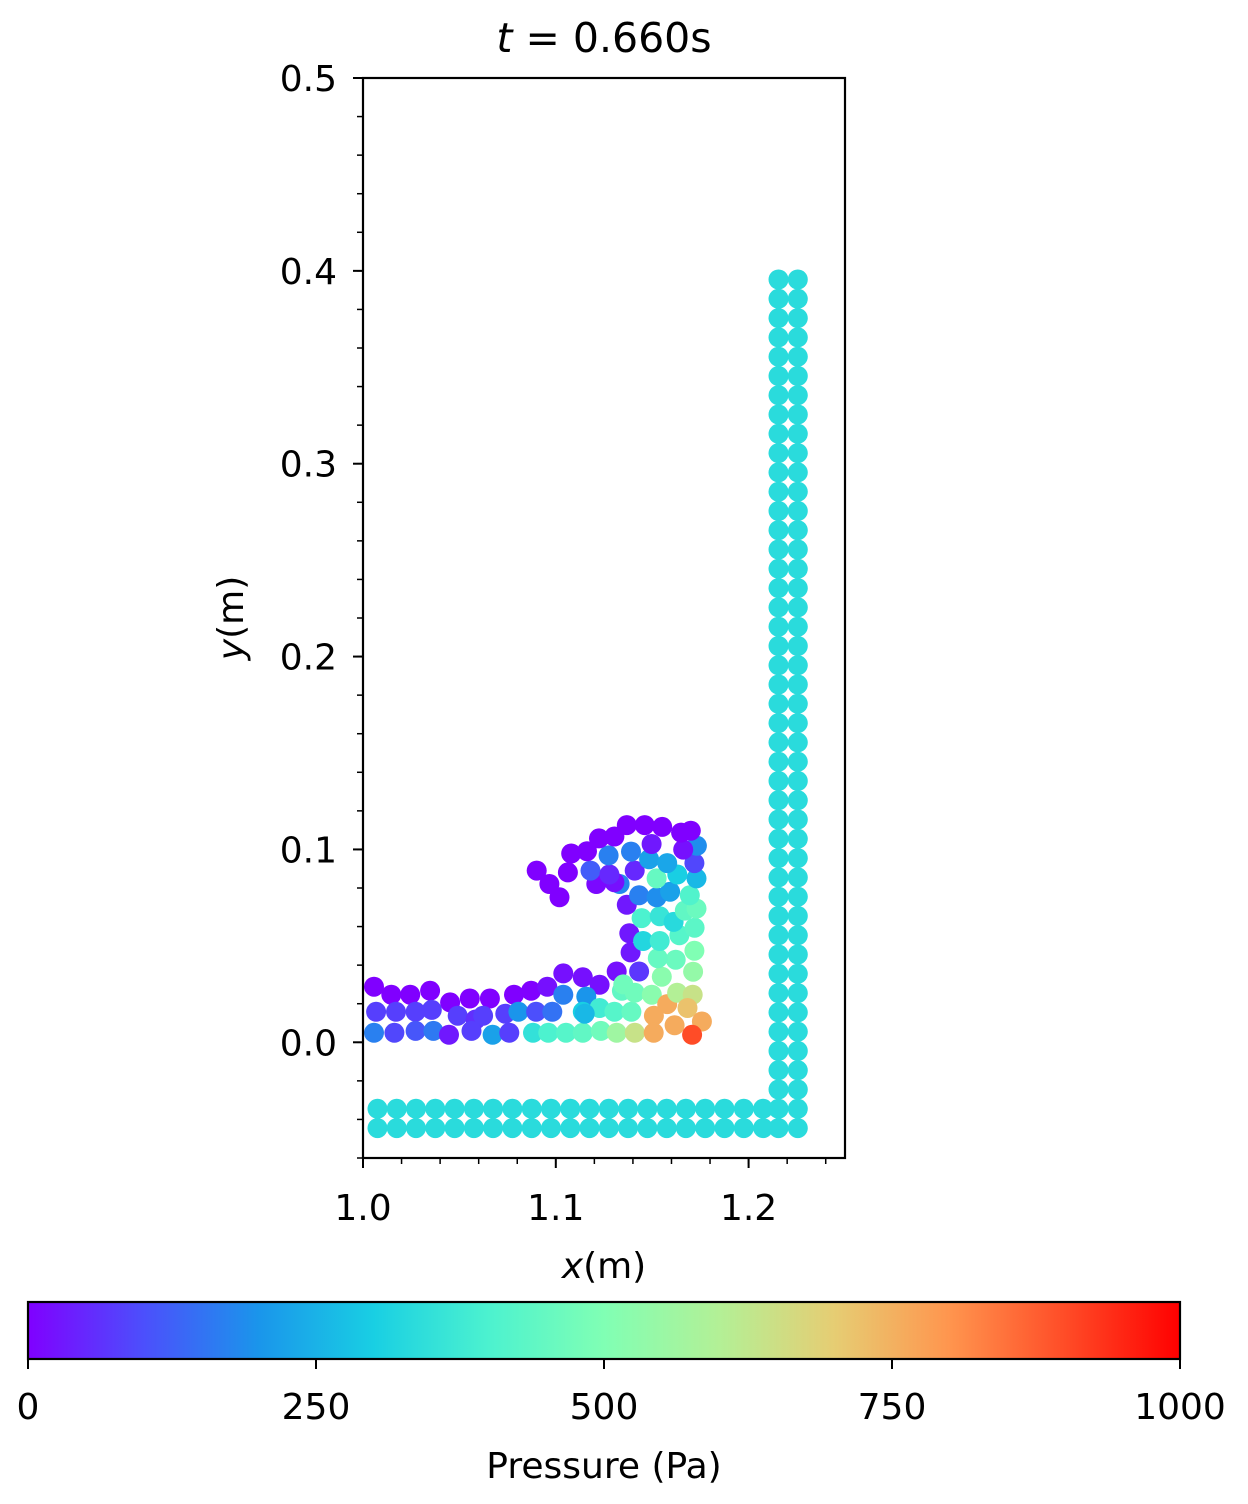 The width and height of the screenshot is (1248, 1504). I want to click on y-tick-label: 0.5, so click(308, 79).